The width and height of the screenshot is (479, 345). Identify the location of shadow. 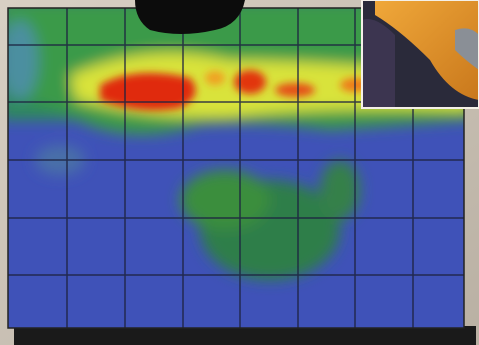
(245, 335).